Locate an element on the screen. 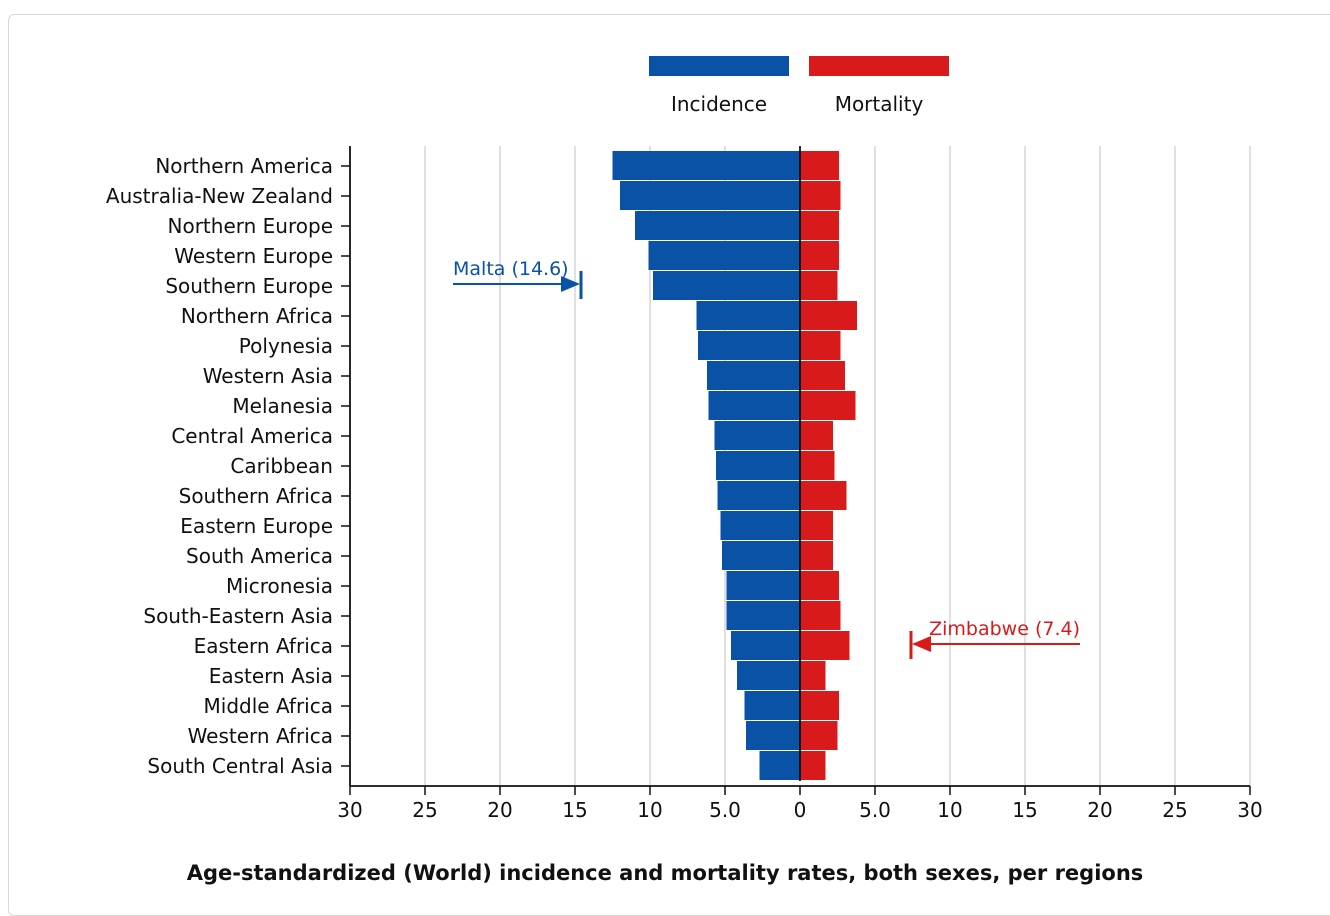  category-label: Southern Europe is located at coordinates (249, 286).